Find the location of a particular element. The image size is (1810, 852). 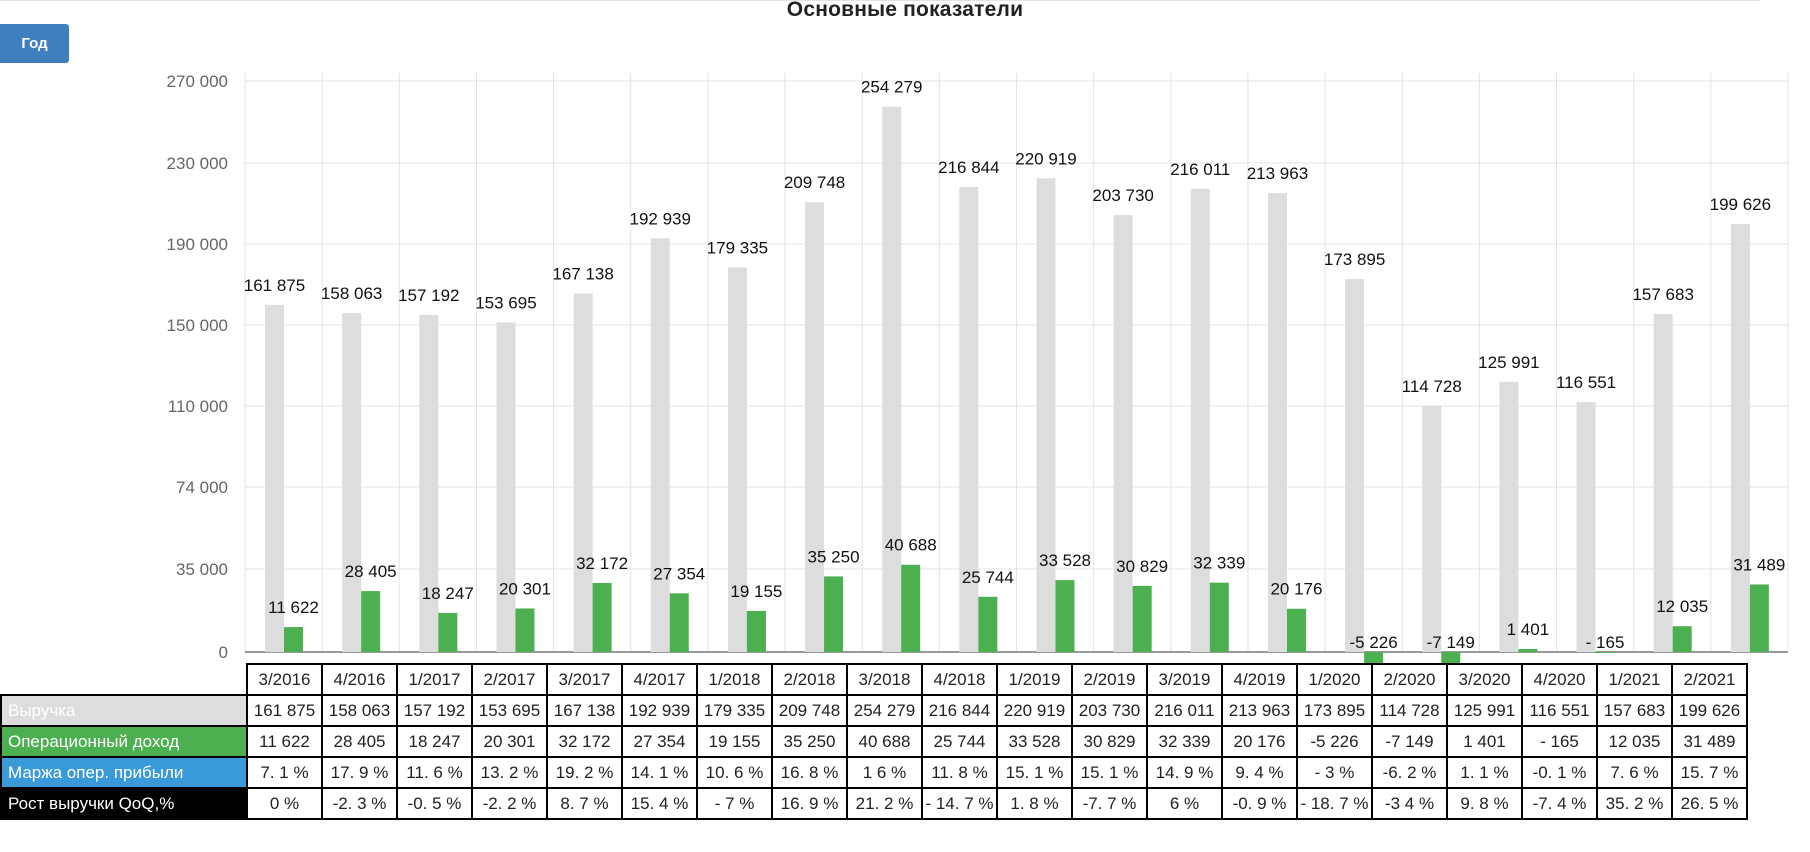

operating-income-data-label: 1 401 is located at coordinates (1528, 629).